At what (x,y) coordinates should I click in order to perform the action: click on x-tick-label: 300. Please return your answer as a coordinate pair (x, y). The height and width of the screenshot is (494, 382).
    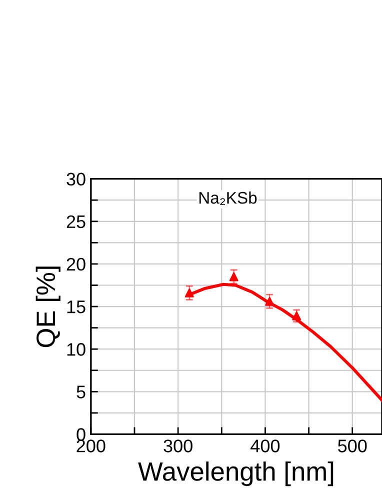
    Looking at the image, I should click on (178, 446).